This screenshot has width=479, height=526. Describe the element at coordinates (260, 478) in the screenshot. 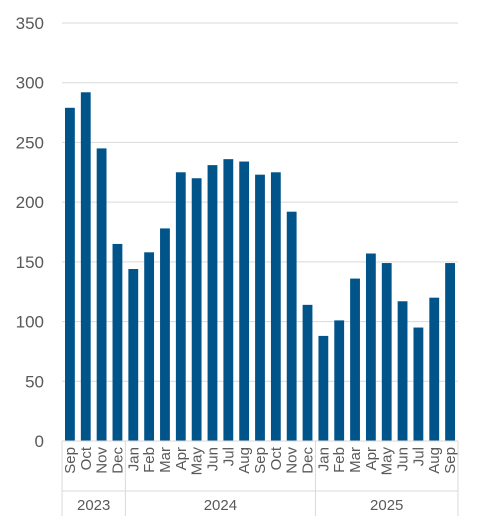

I see `x-axis-year-labels: 2023 2024 2025` at that location.